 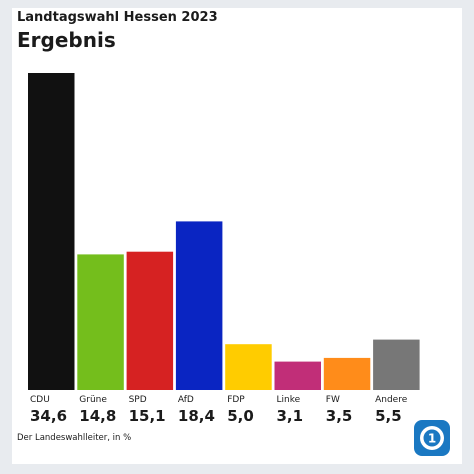 What do you see at coordinates (199, 305) in the screenshot?
I see `bar-afd` at bounding box center [199, 305].